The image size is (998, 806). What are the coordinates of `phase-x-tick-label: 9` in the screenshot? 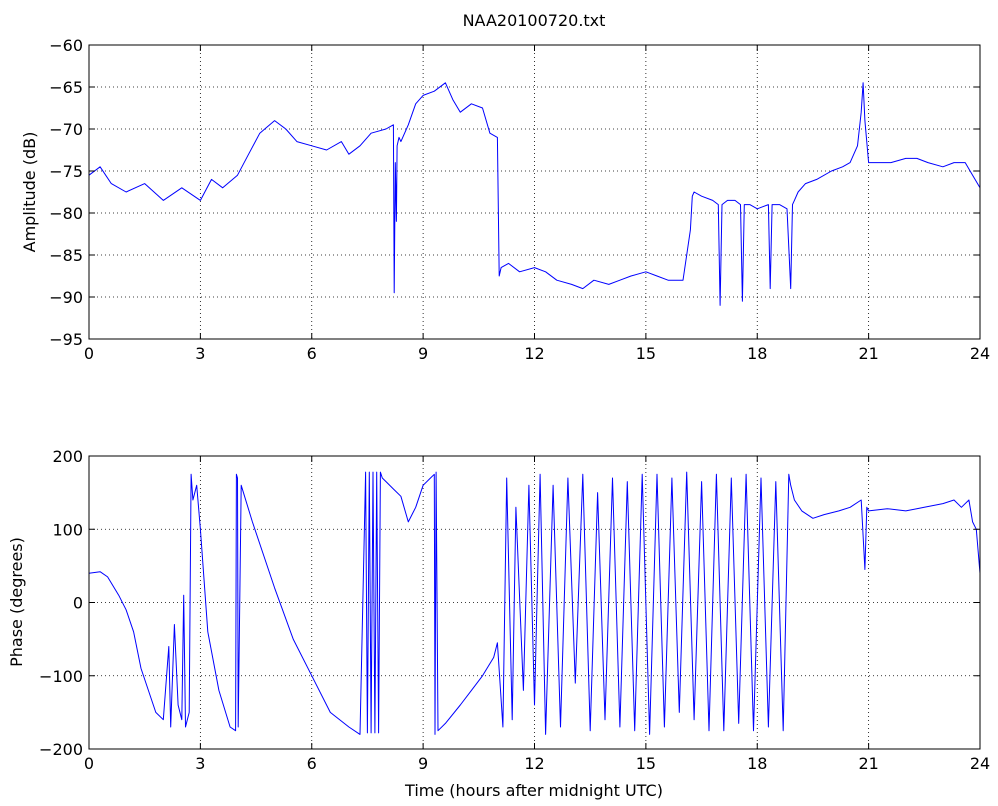 It's located at (423, 763).